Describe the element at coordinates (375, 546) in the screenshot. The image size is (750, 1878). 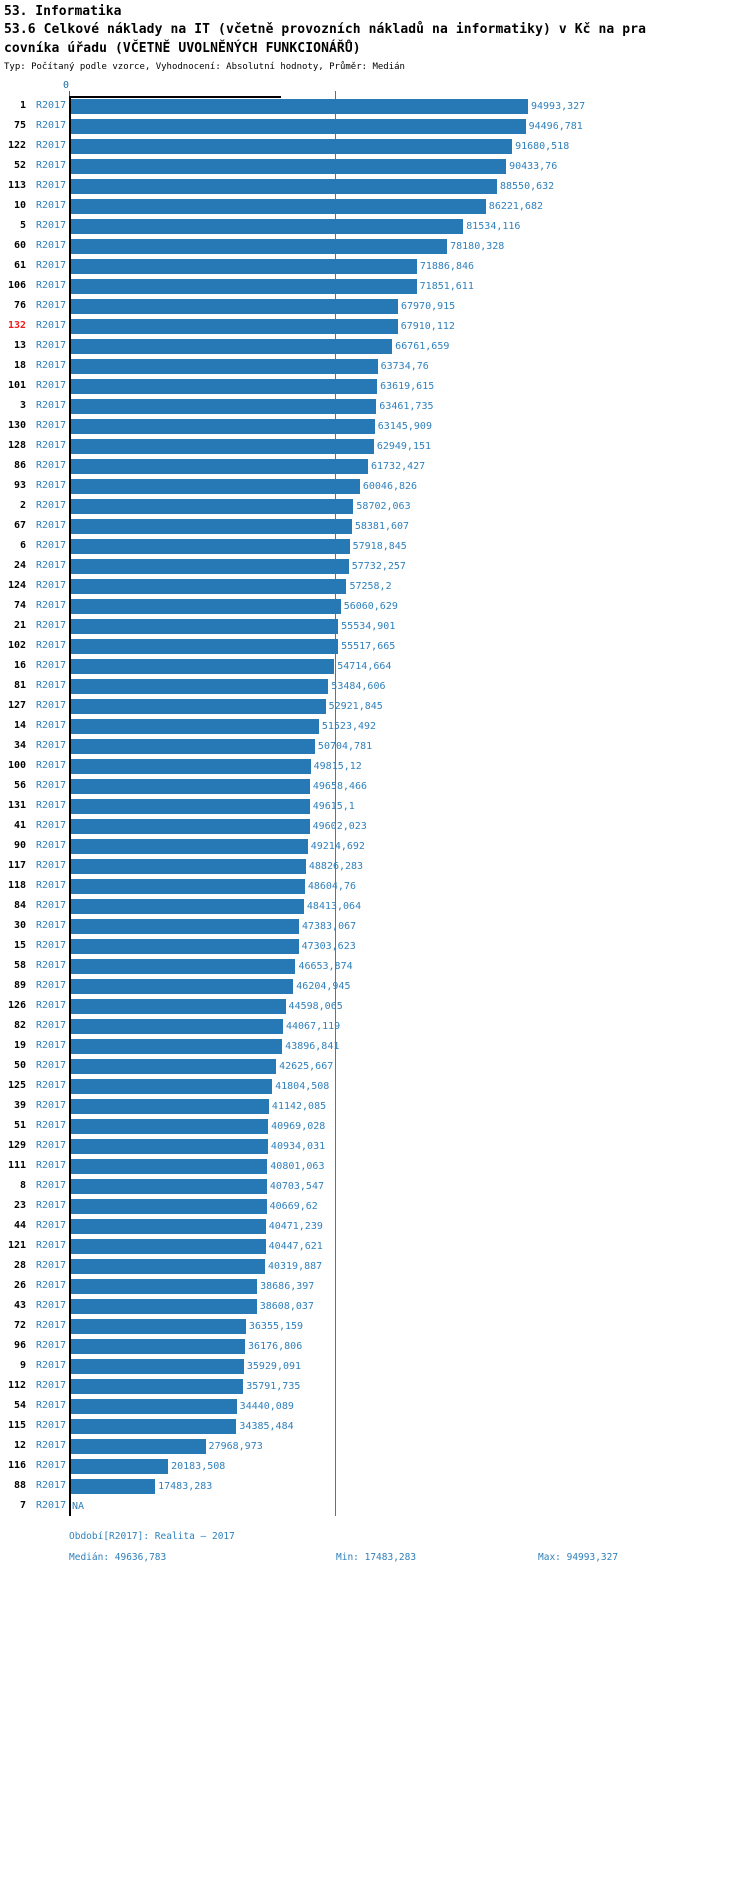
I see `chart-row: 6 R2017 57918,845` at that location.